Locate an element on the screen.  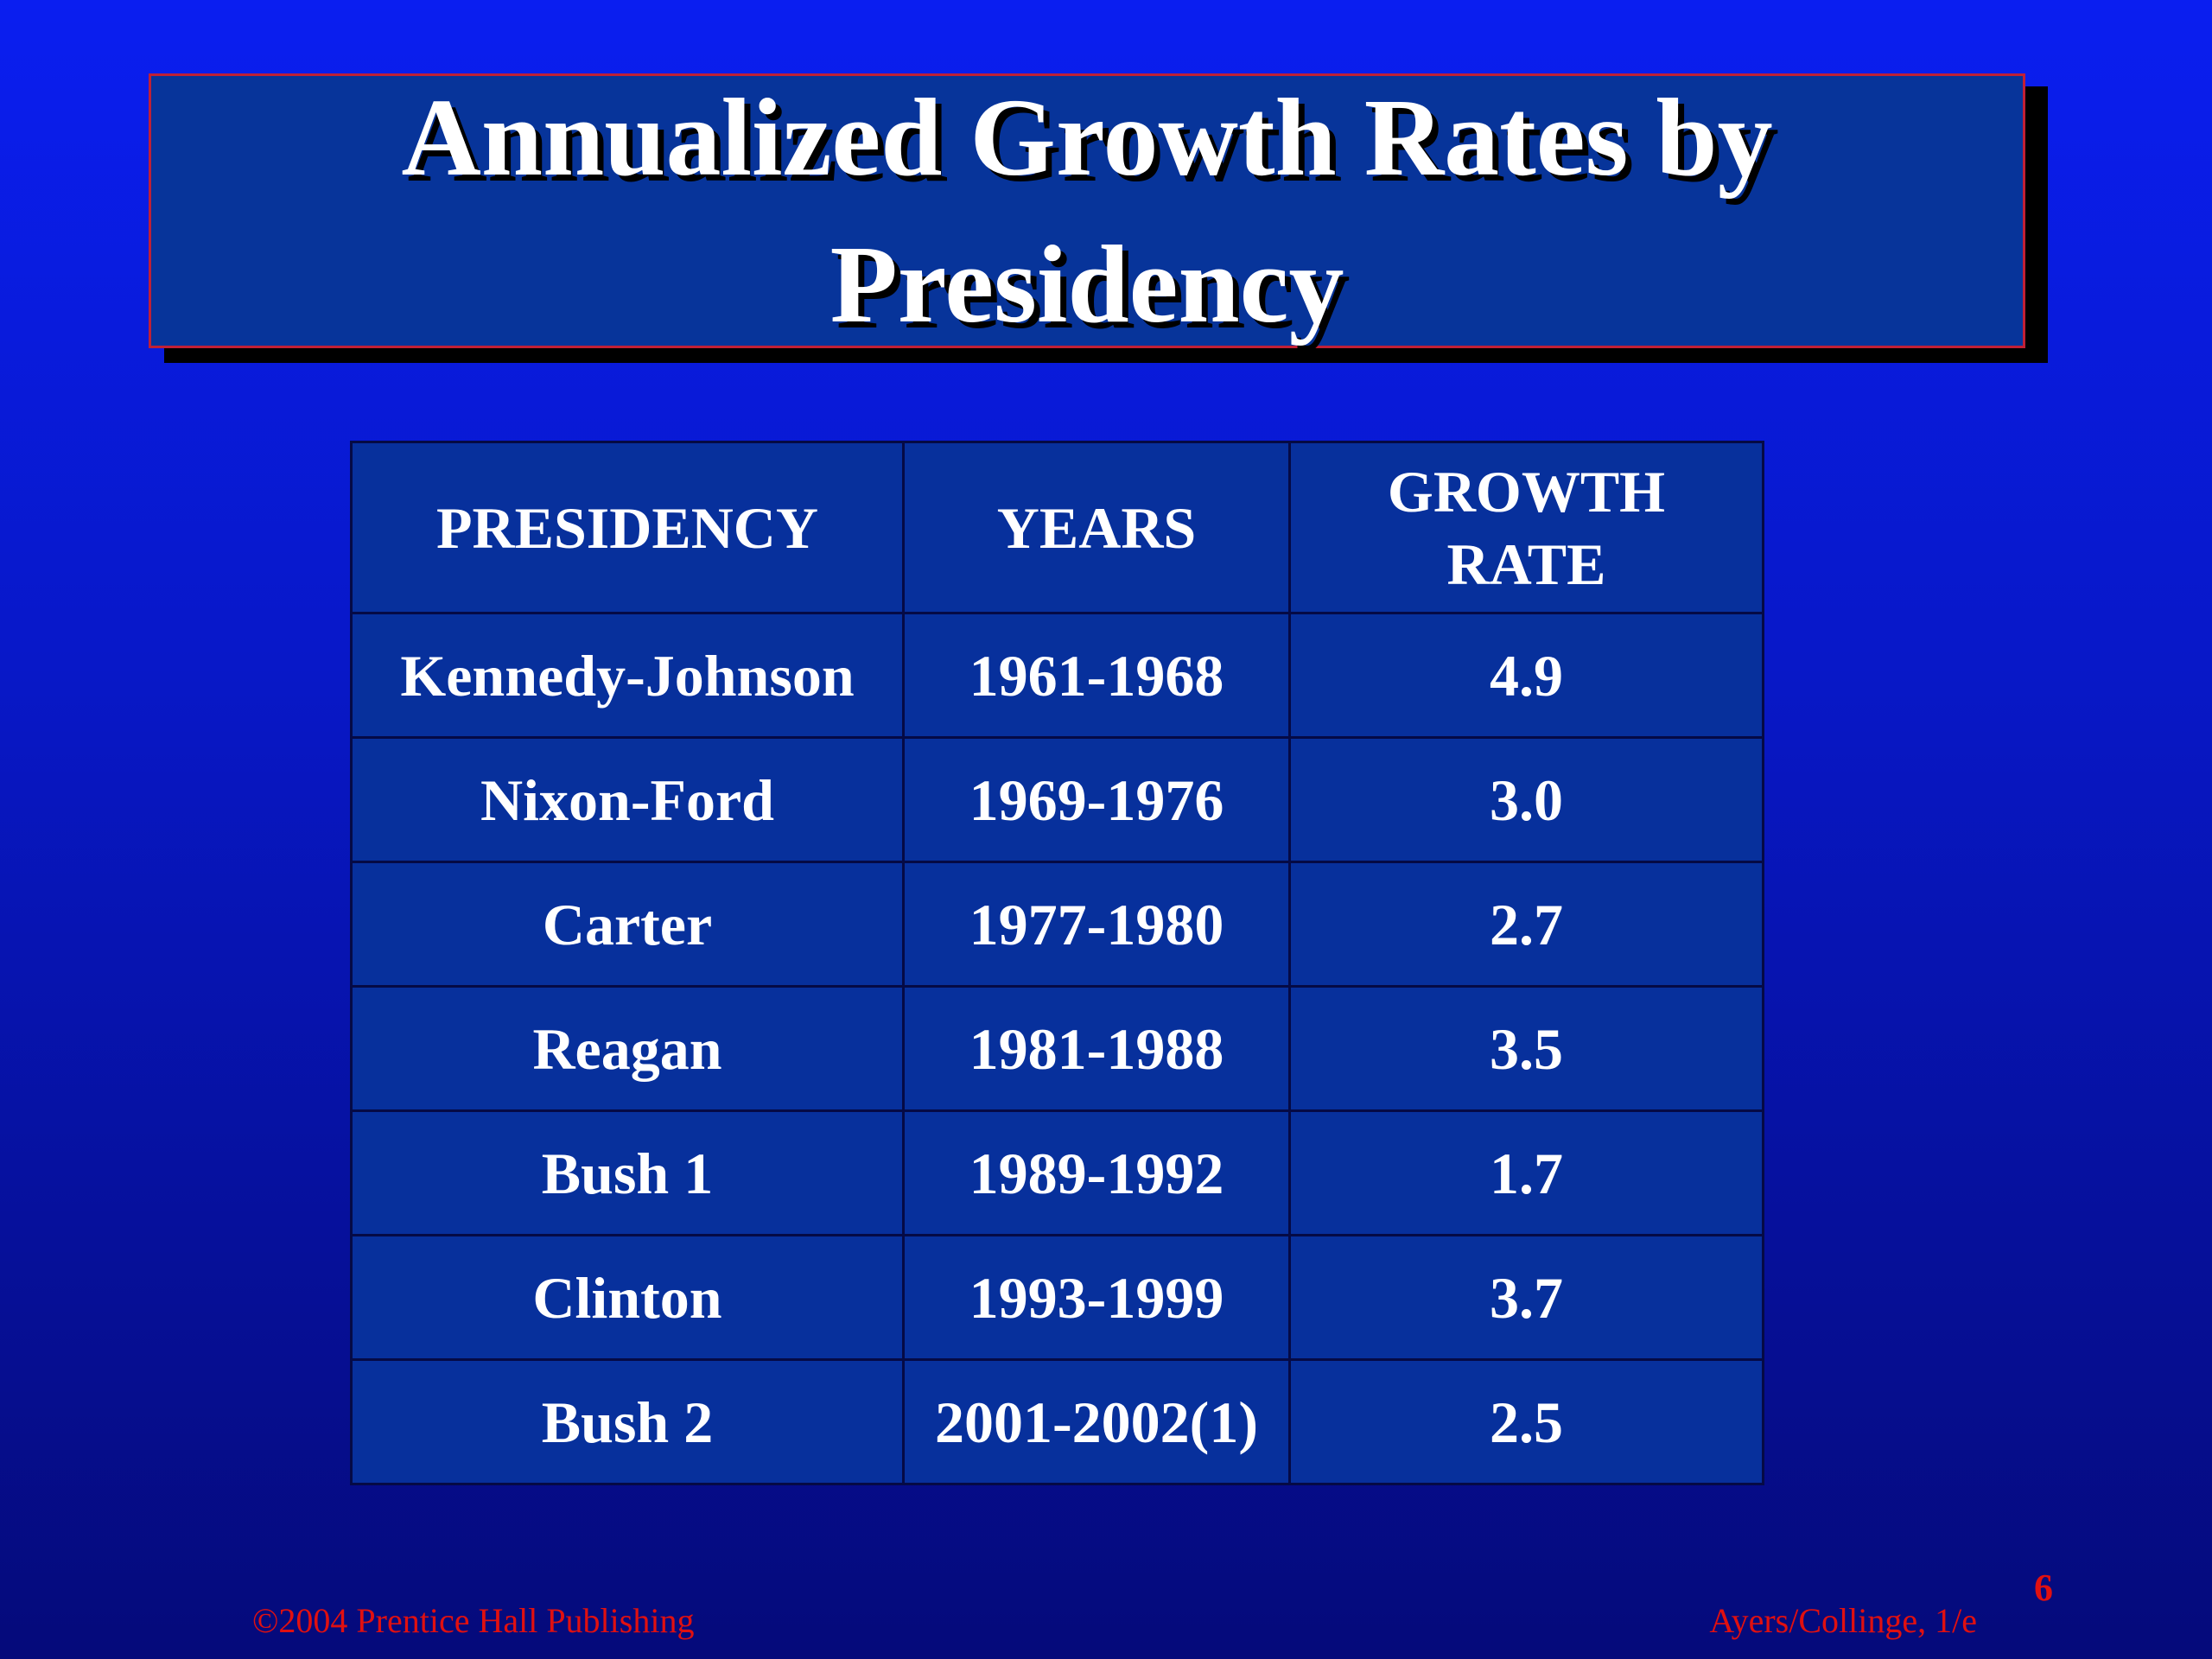
table-row: Bush 2 2001-2002(1) 2.5 is located at coordinates (1057, 1421).